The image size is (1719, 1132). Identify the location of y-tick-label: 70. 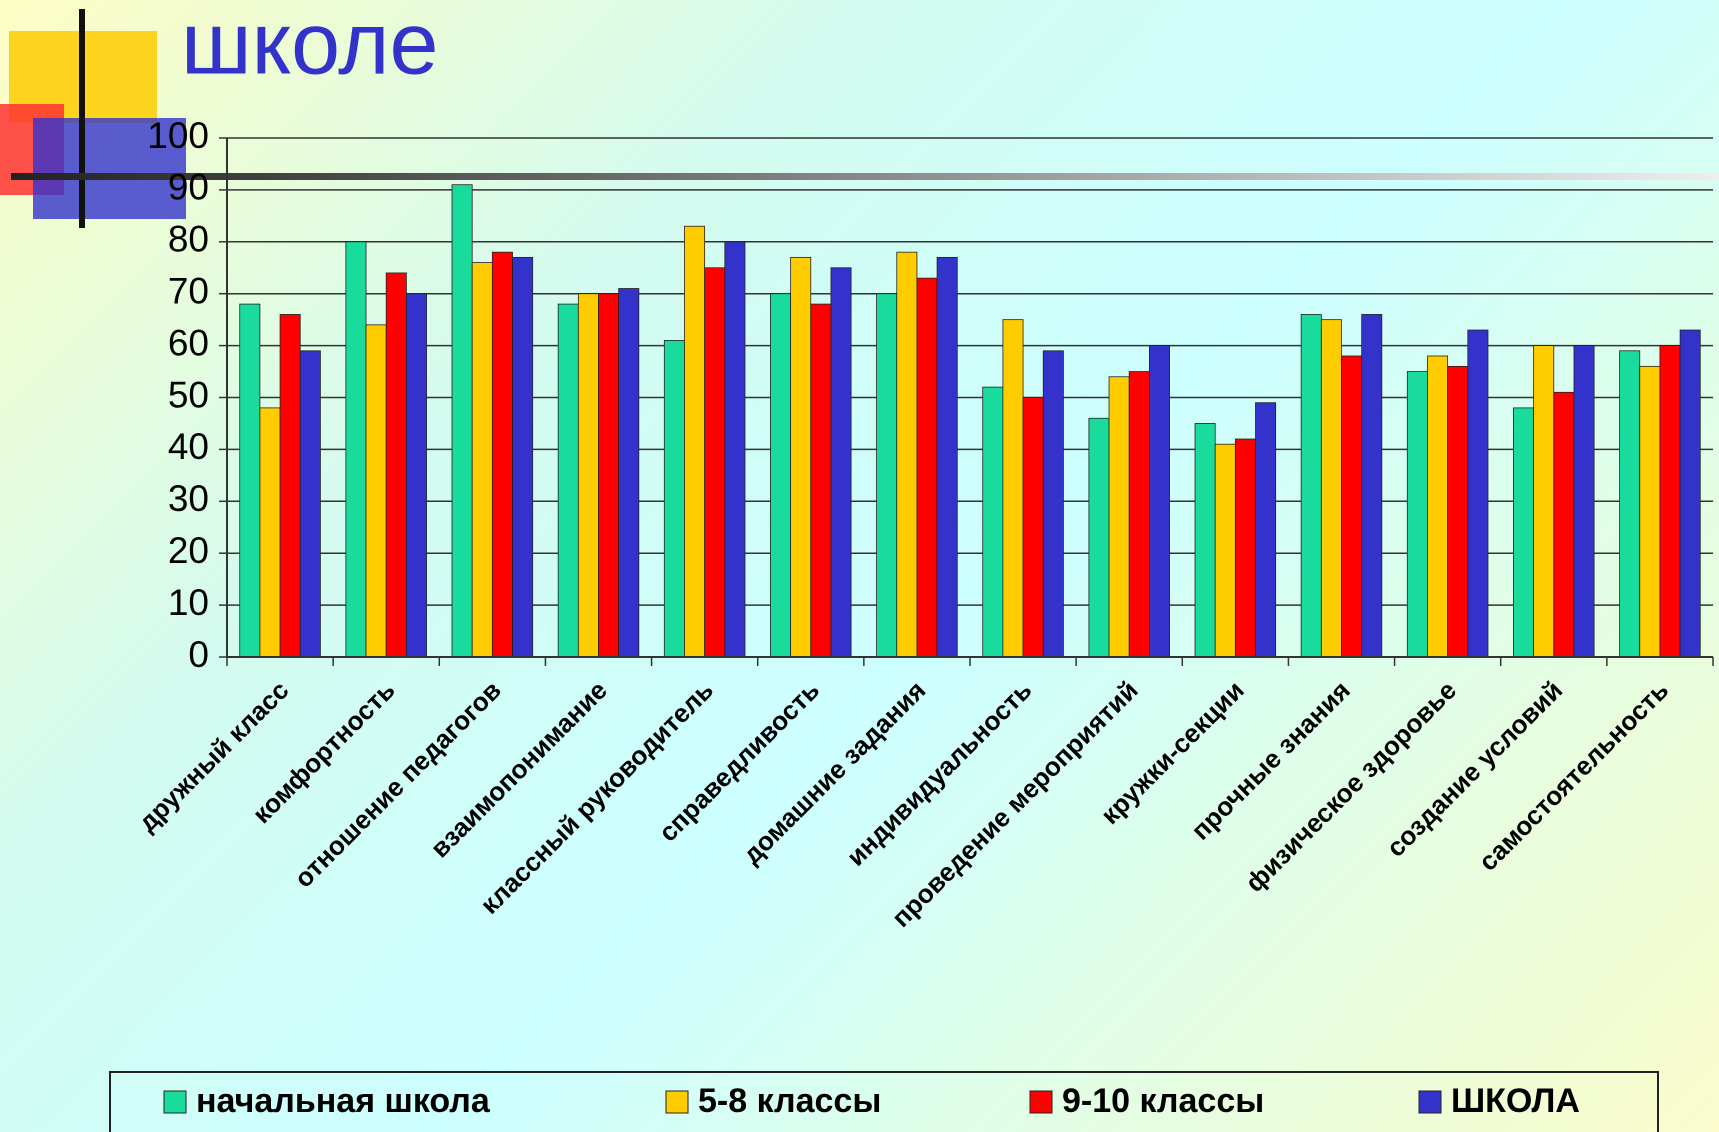
(188, 290).